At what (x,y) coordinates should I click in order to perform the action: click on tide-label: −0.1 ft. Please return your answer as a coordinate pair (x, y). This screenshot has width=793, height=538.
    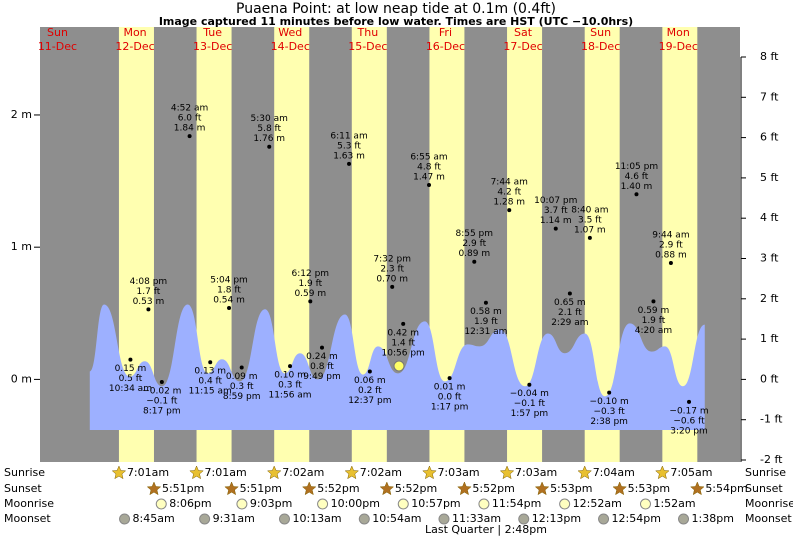
    Looking at the image, I should click on (530, 404).